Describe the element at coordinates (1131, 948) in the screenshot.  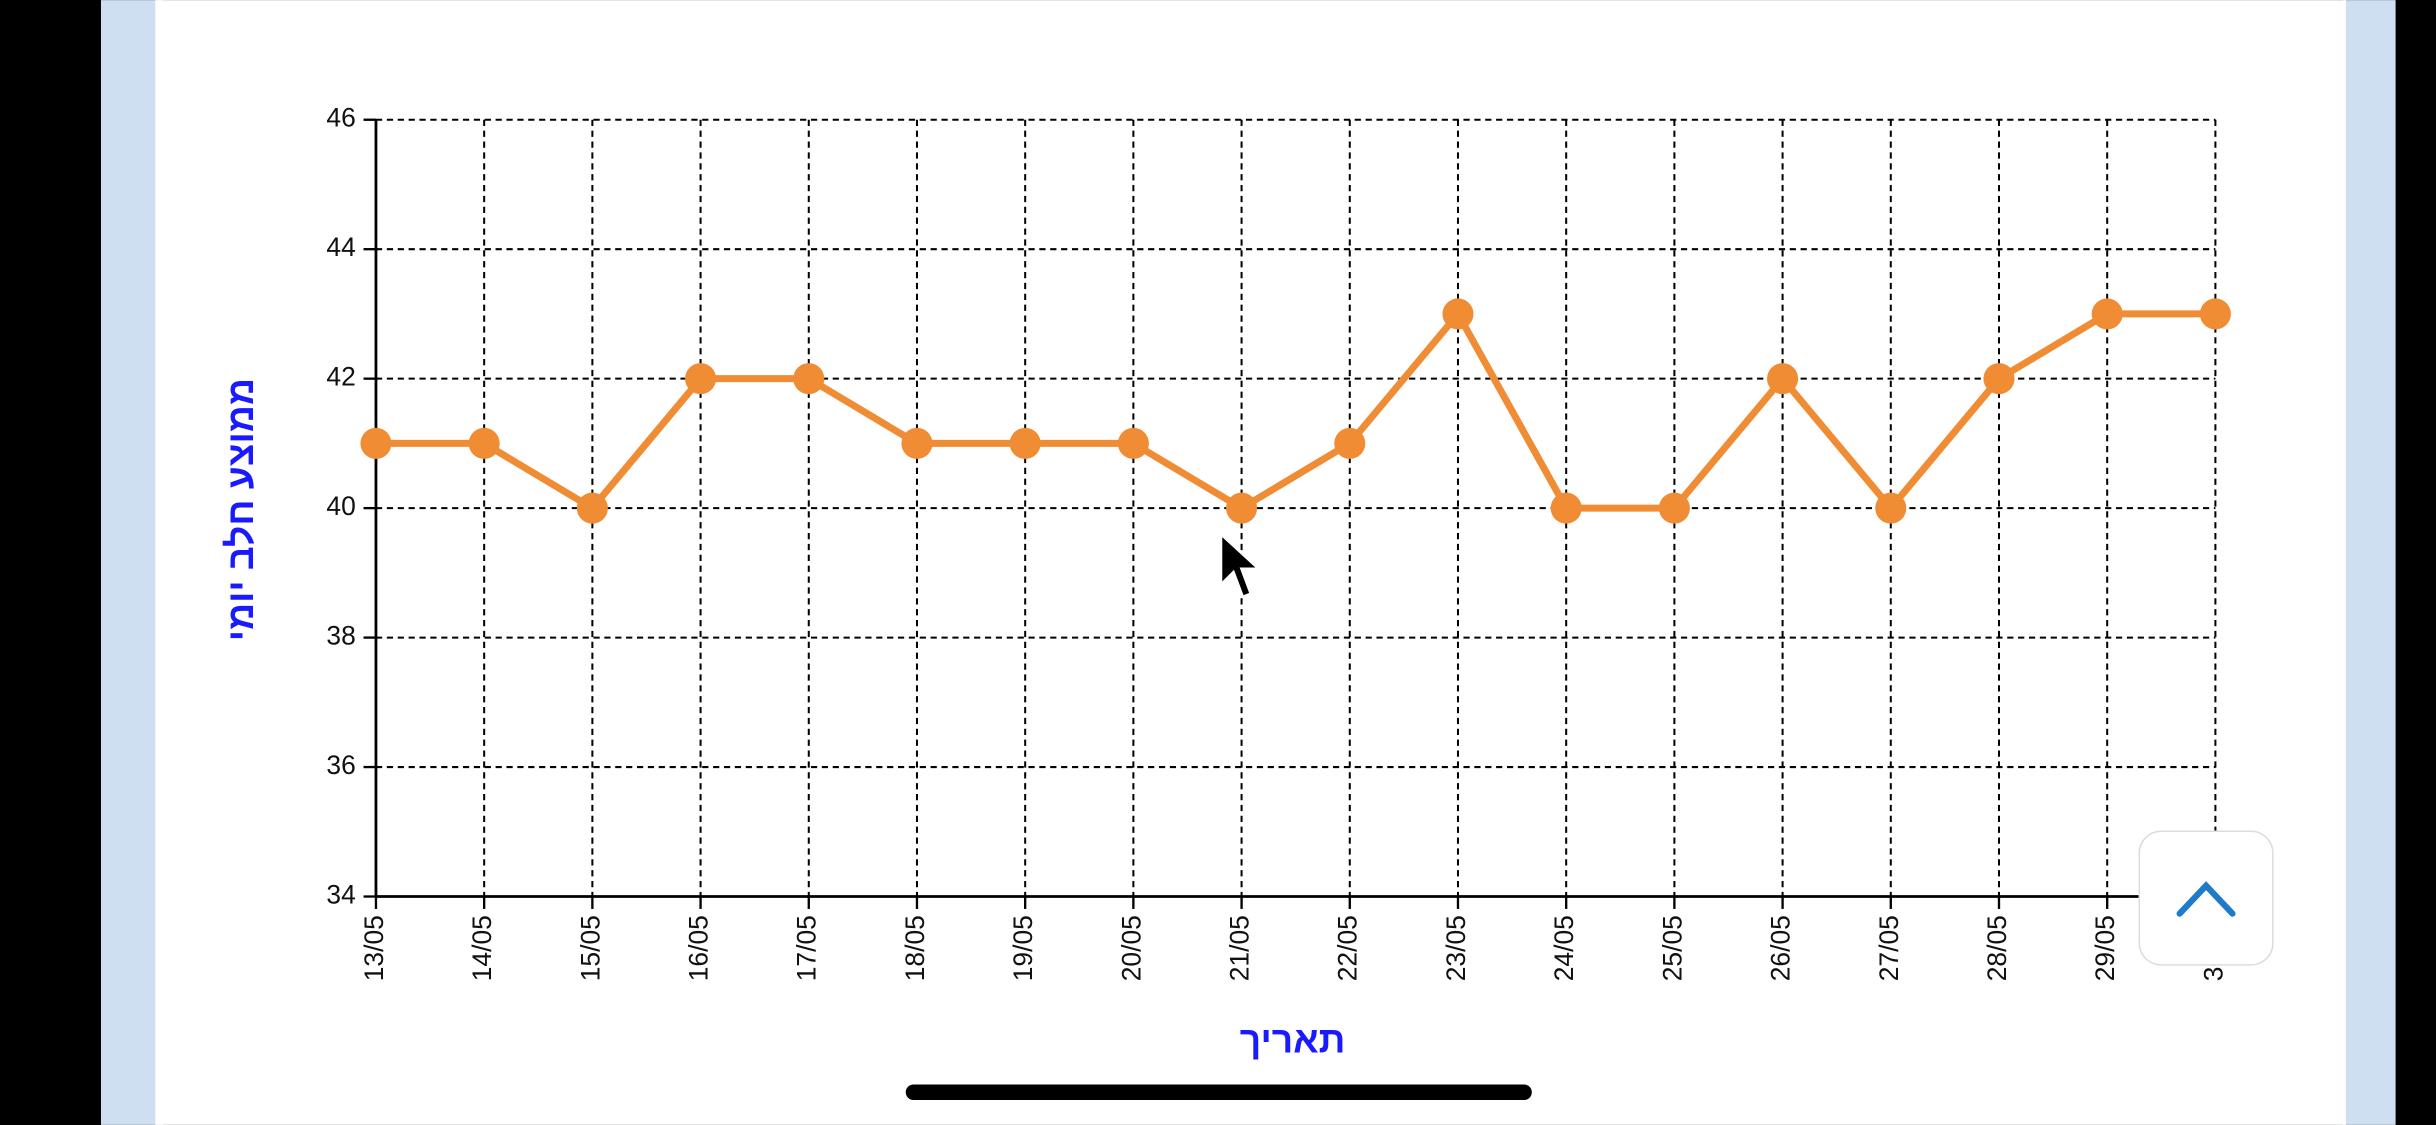
I see `x-tick-label: 20/05` at that location.